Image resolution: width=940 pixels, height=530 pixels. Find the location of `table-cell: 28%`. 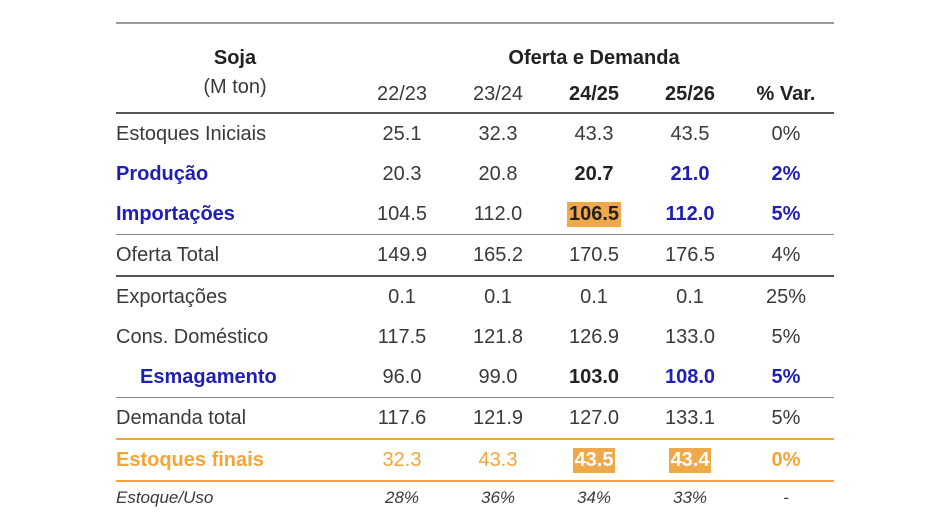

table-cell: 28% is located at coordinates (402, 497).